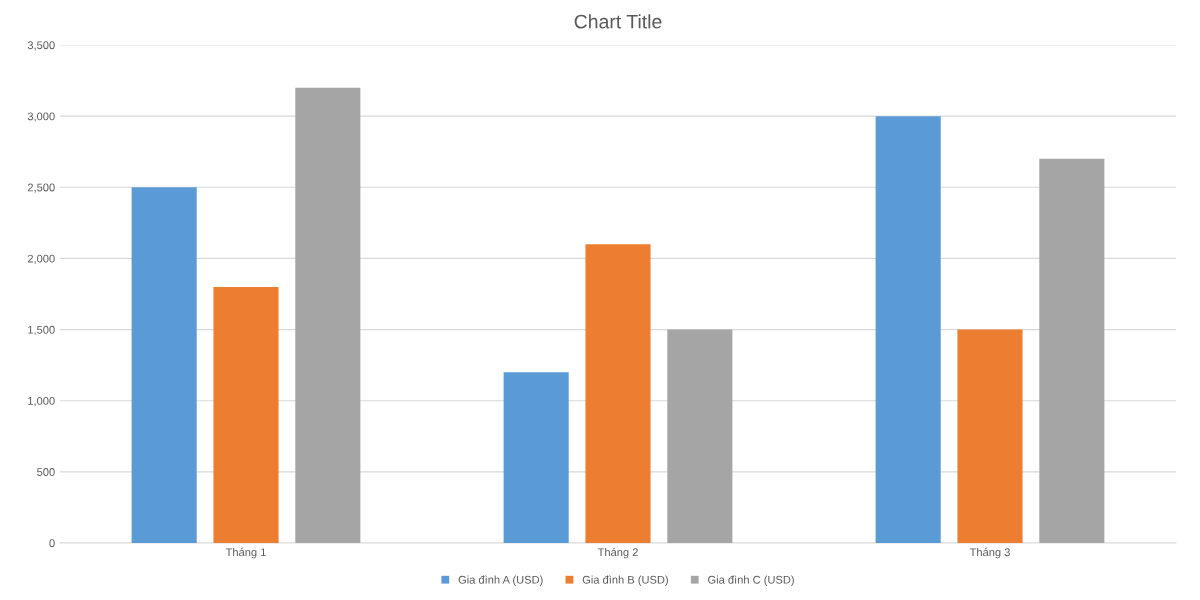  What do you see at coordinates (617, 553) in the screenshot?
I see `x-tick-label: Tháng 2` at bounding box center [617, 553].